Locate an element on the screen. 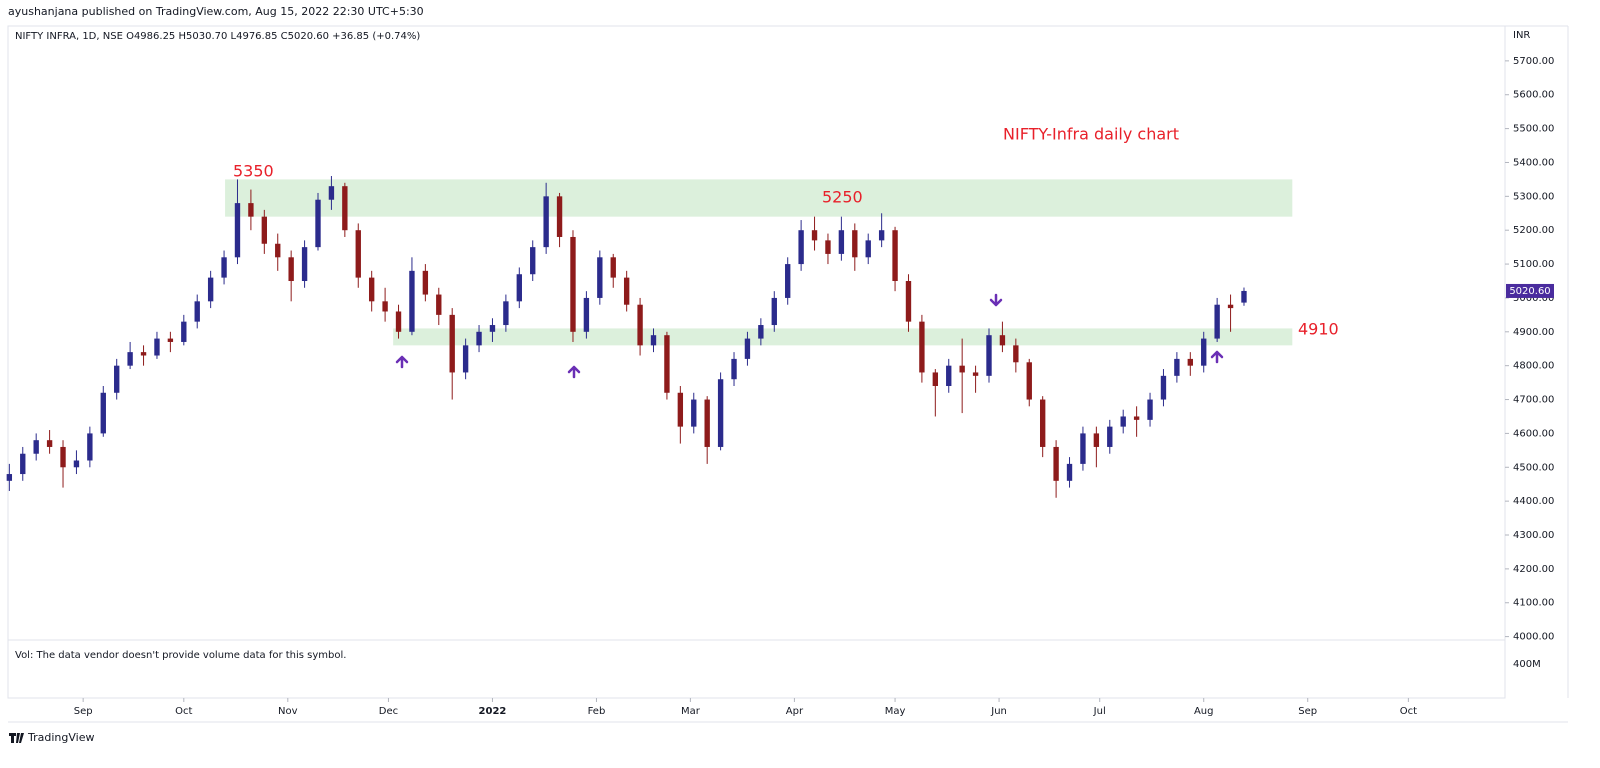 This screenshot has width=1600, height=768. y-tick-label: 5400.00 is located at coordinates (1533, 162).